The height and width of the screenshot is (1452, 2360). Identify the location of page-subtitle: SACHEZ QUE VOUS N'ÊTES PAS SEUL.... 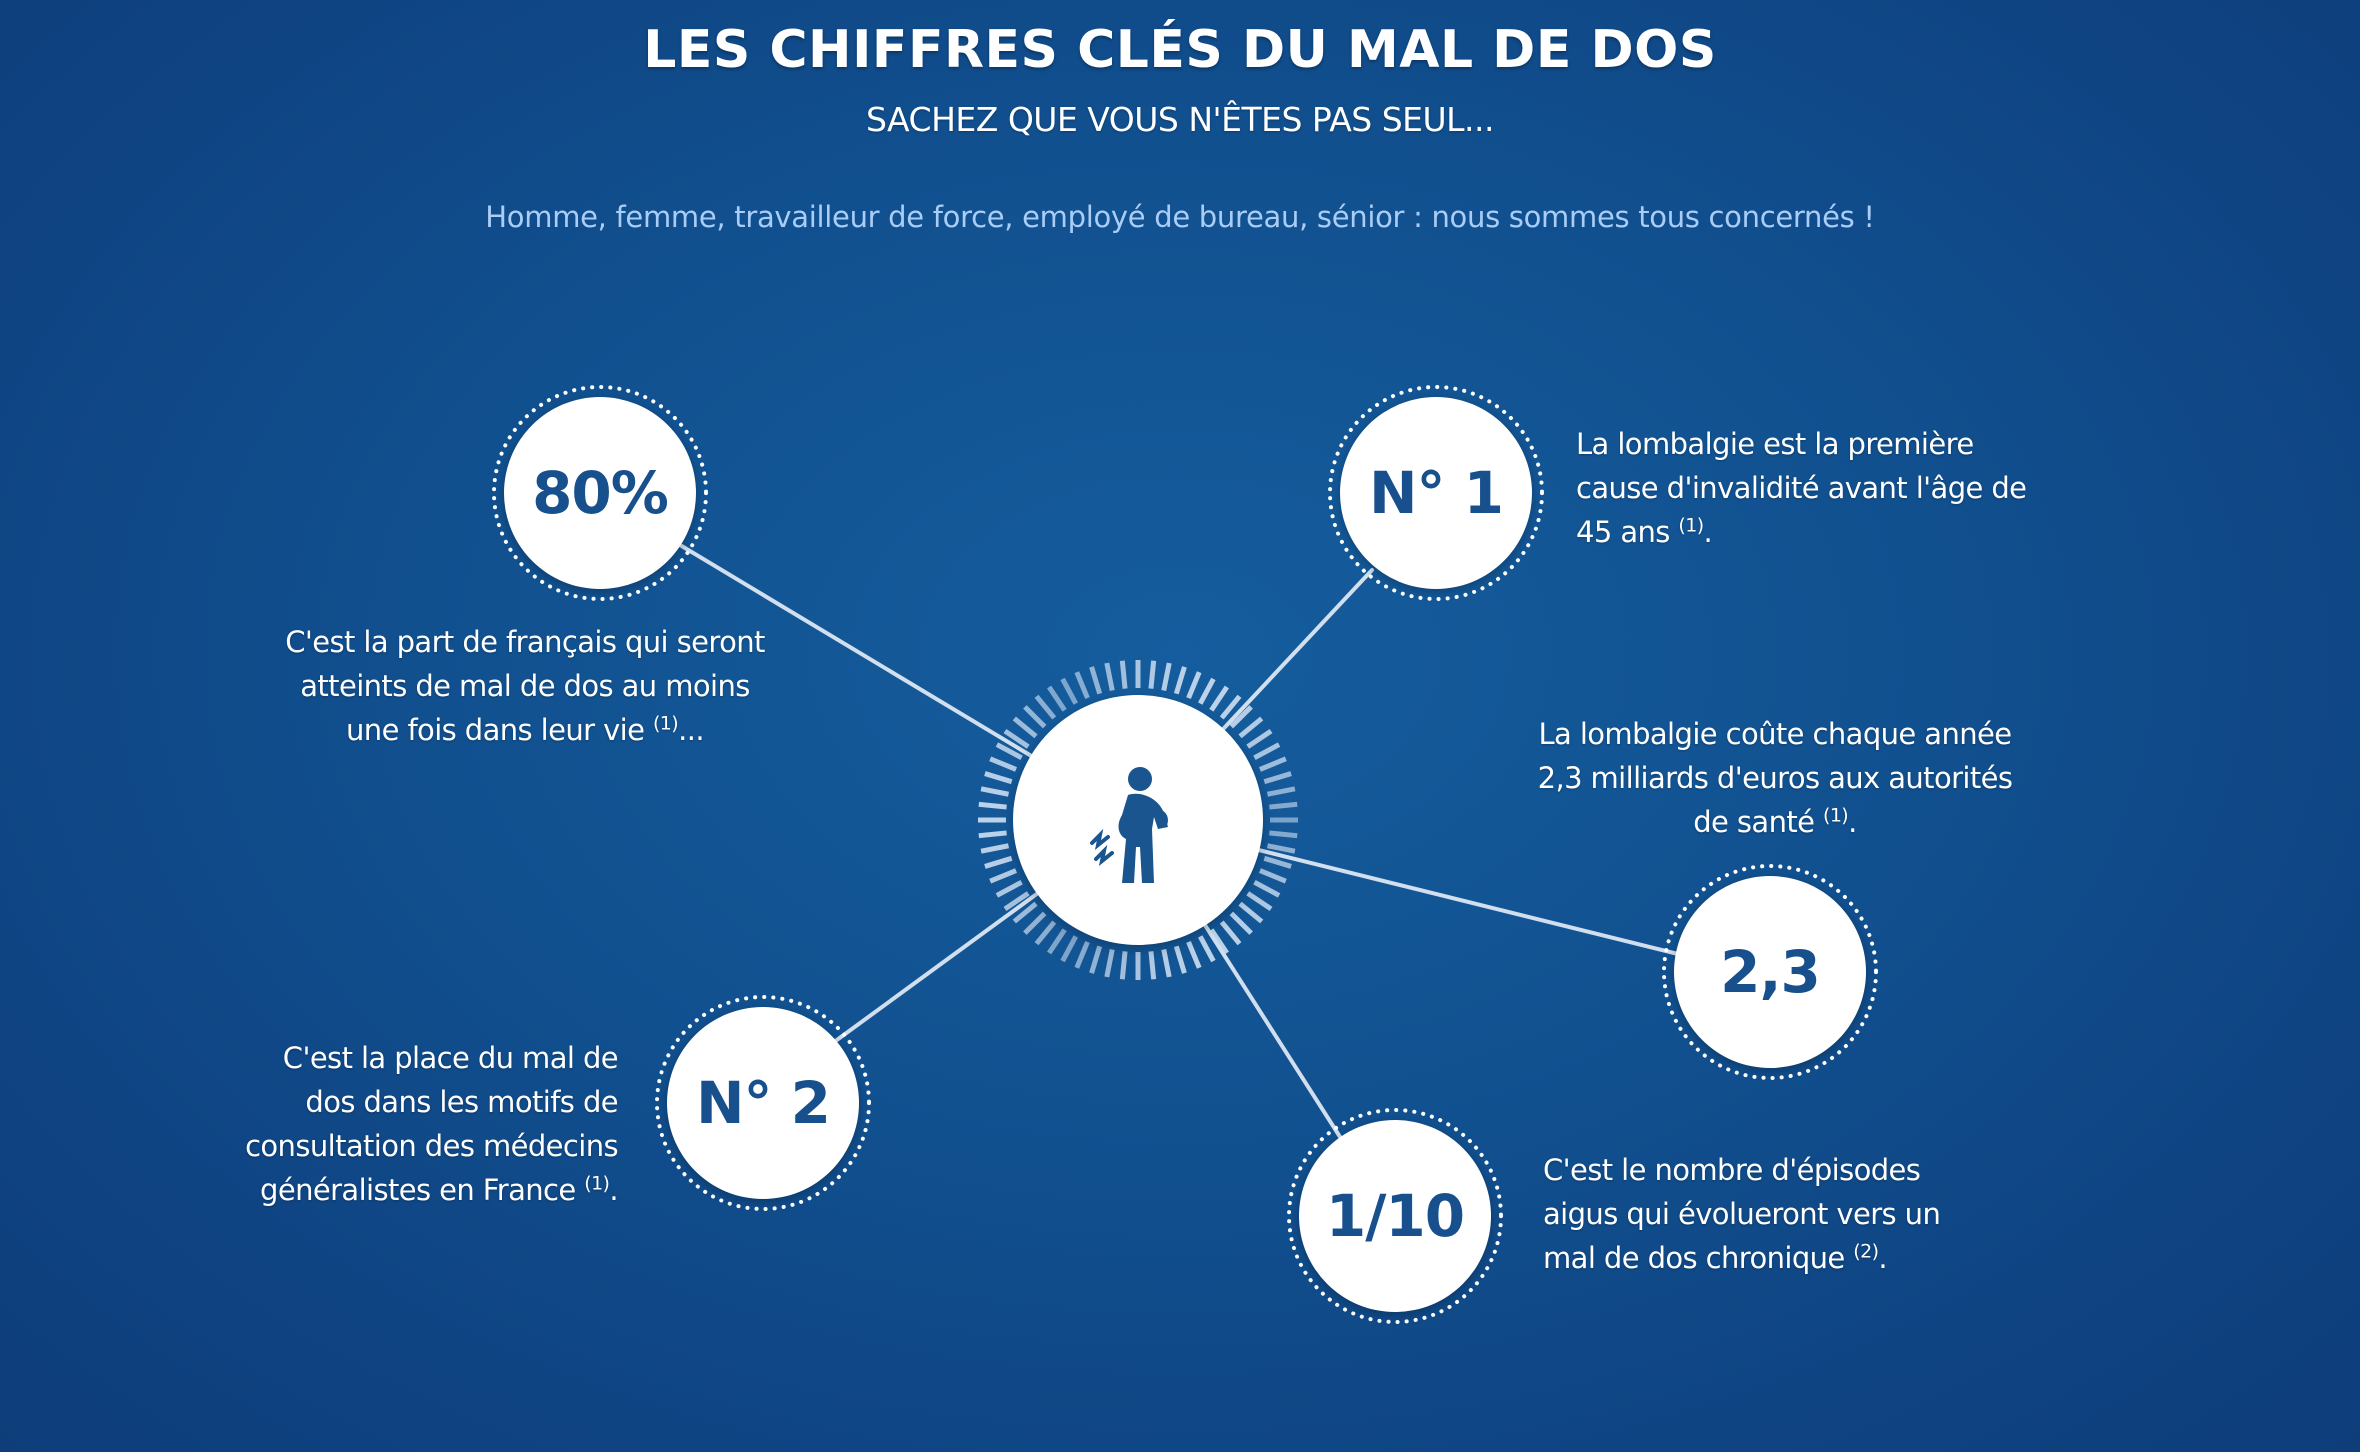
(1180, 119).